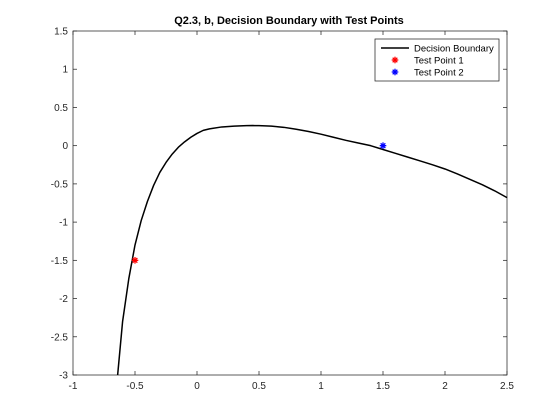 Image resolution: width=560 pixels, height=420 pixels. What do you see at coordinates (135, 386) in the screenshot?
I see `x-tick-label: -0.5` at bounding box center [135, 386].